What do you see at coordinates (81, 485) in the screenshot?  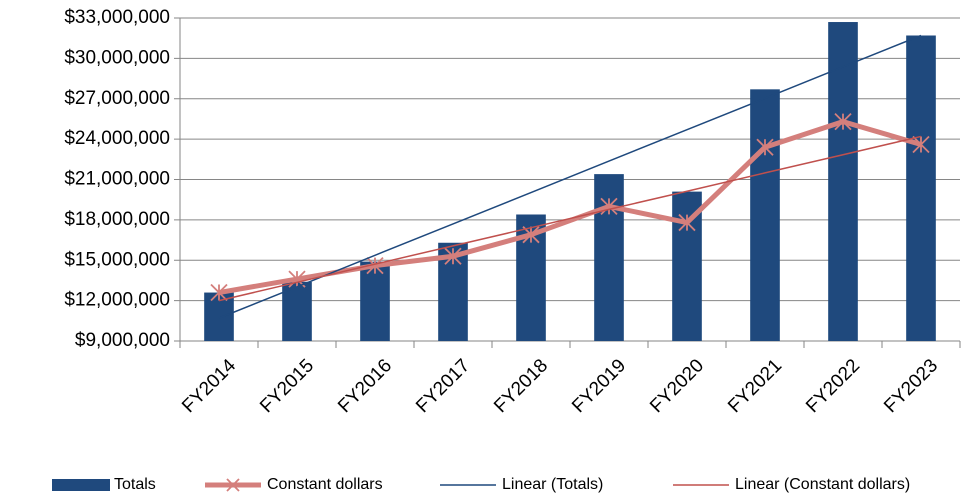 I see `legend-swatch` at bounding box center [81, 485].